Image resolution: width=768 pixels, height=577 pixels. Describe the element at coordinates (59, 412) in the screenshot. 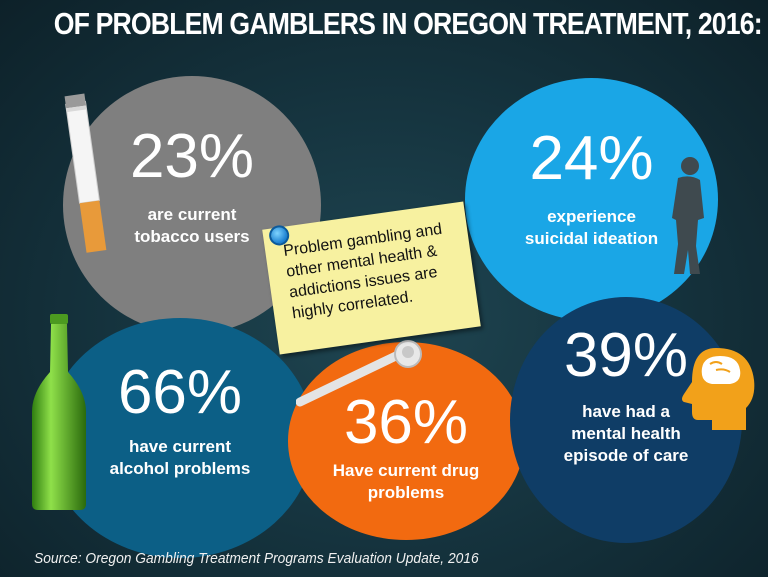

I see `beer-bottle-icon` at that location.